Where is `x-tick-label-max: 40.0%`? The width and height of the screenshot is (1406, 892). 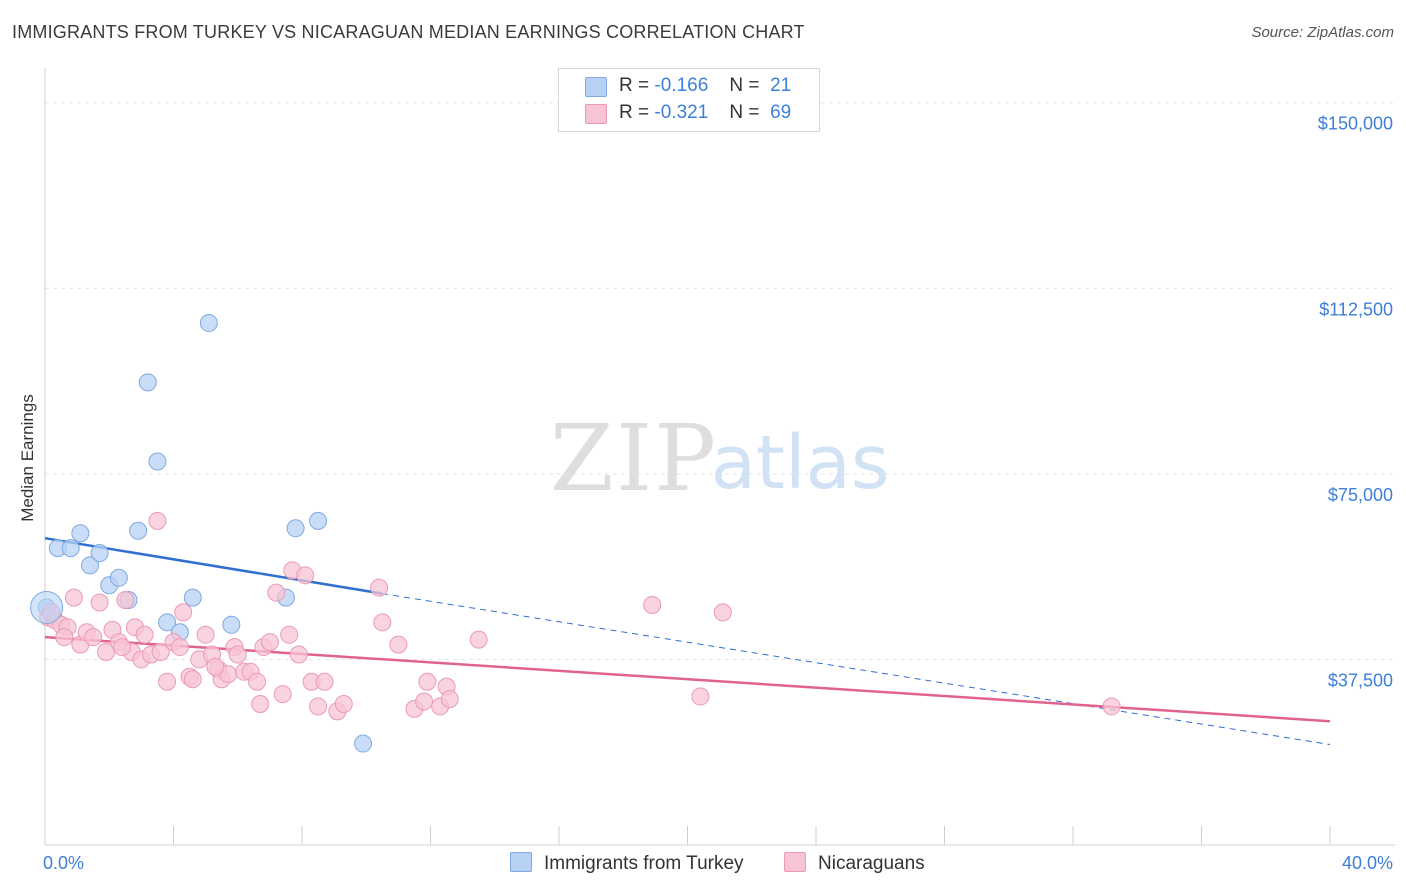
x-tick-label-max: 40.0% is located at coordinates (1367, 863).